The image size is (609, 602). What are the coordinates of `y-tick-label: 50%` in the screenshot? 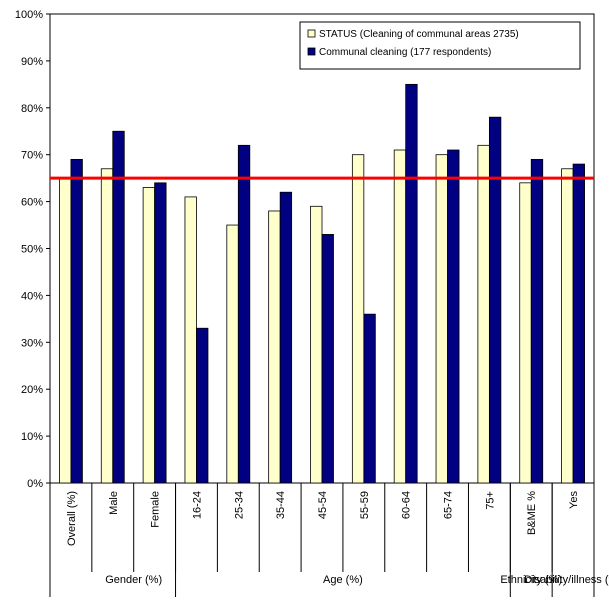 It's located at (32, 250).